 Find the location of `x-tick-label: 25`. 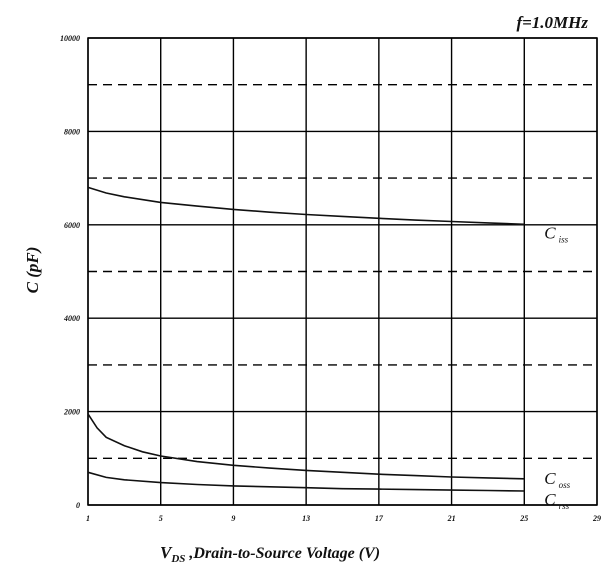

x-tick-label: 25 is located at coordinates (523, 518).